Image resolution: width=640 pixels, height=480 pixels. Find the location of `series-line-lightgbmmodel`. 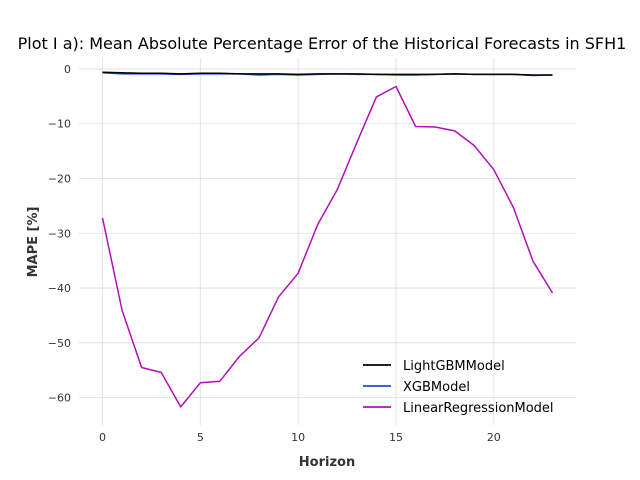

series-line-lightgbmmodel is located at coordinates (327, 73).